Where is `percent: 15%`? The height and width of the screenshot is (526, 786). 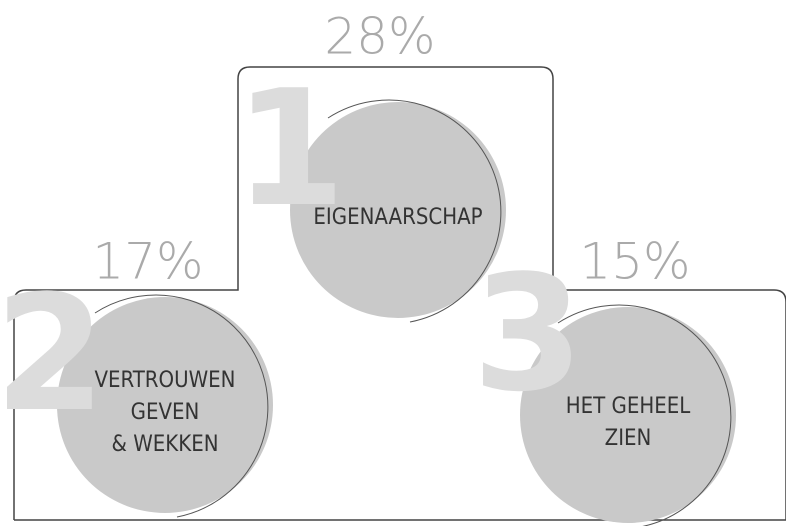
percent: 15% is located at coordinates (634, 262).